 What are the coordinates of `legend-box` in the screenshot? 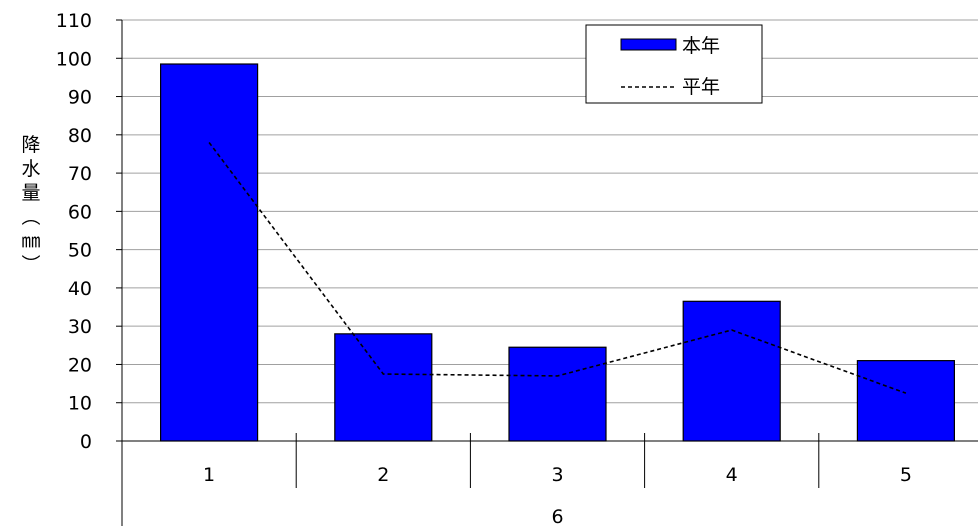 It's located at (674, 64).